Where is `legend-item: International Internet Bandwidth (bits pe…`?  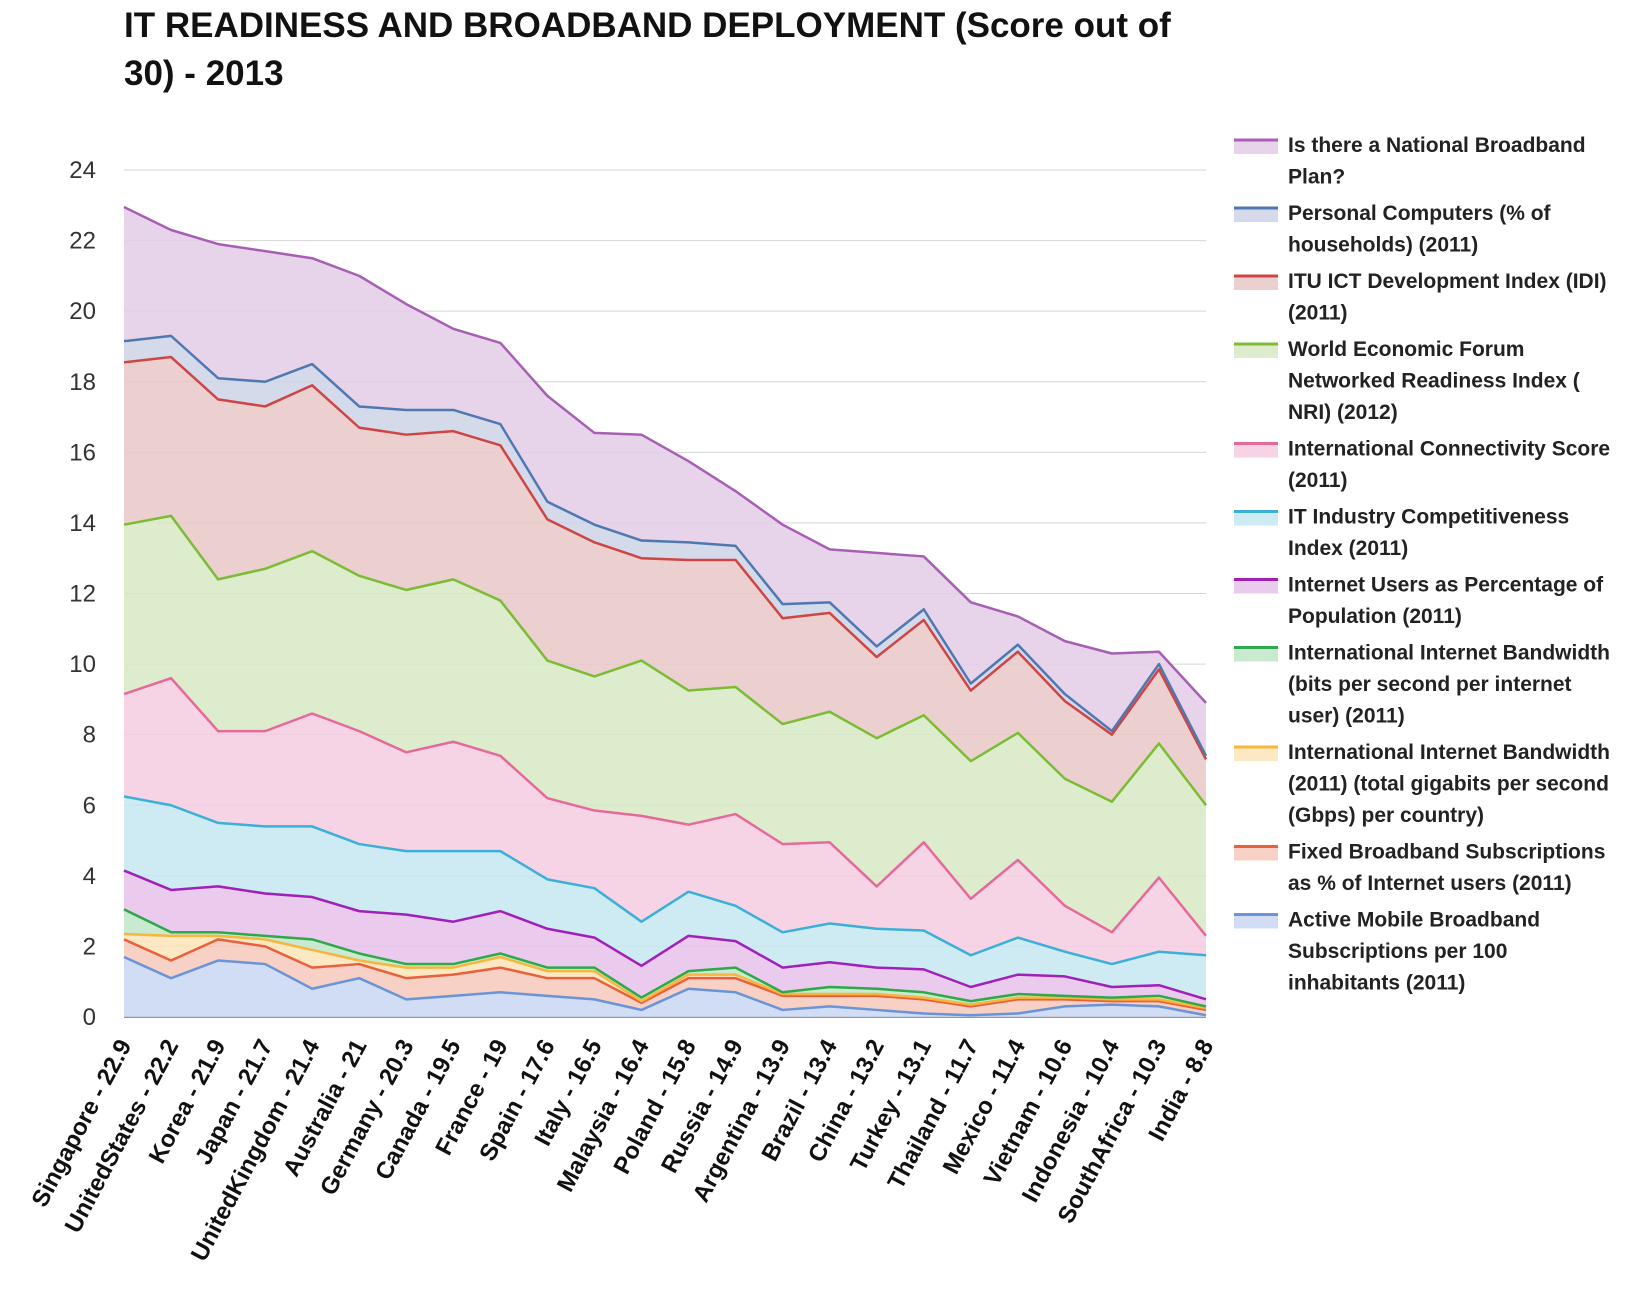 legend-item: International Internet Bandwidth (bits pe… is located at coordinates (1422, 685).